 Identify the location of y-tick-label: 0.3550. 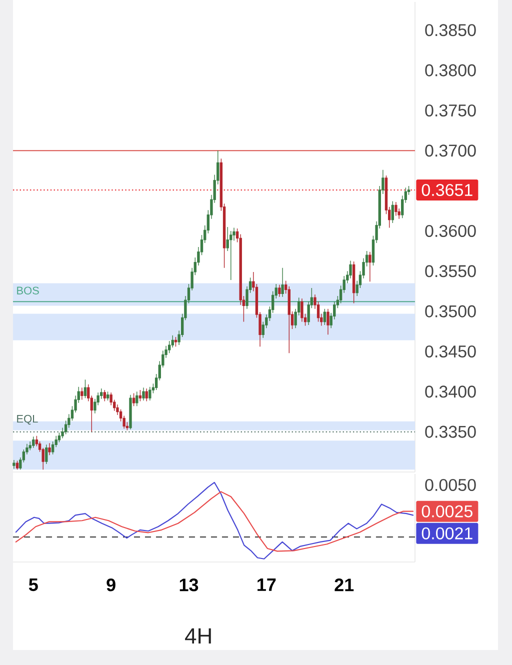
(450, 271).